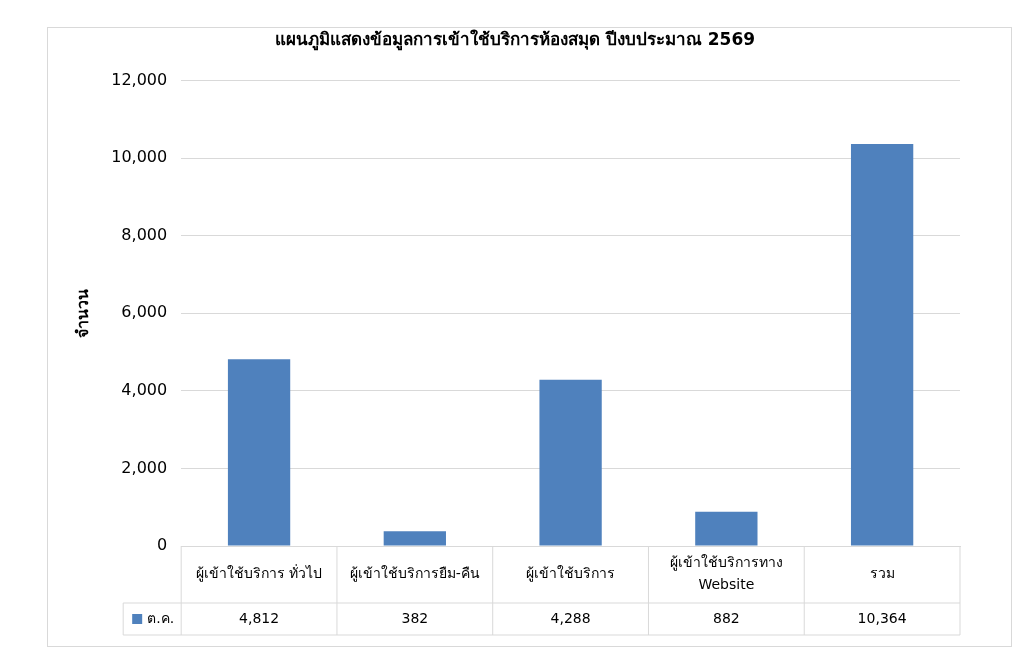  What do you see at coordinates (882, 573) in the screenshot?
I see `x-tick-label: รวม` at bounding box center [882, 573].